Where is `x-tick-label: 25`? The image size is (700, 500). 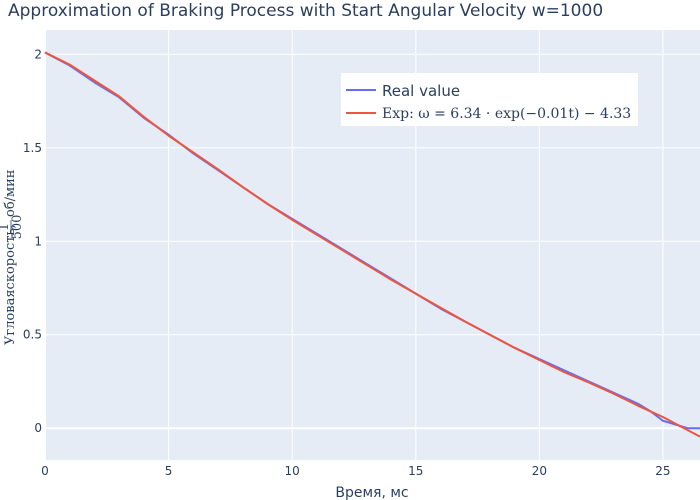
x-tick-label: 25 is located at coordinates (662, 471).